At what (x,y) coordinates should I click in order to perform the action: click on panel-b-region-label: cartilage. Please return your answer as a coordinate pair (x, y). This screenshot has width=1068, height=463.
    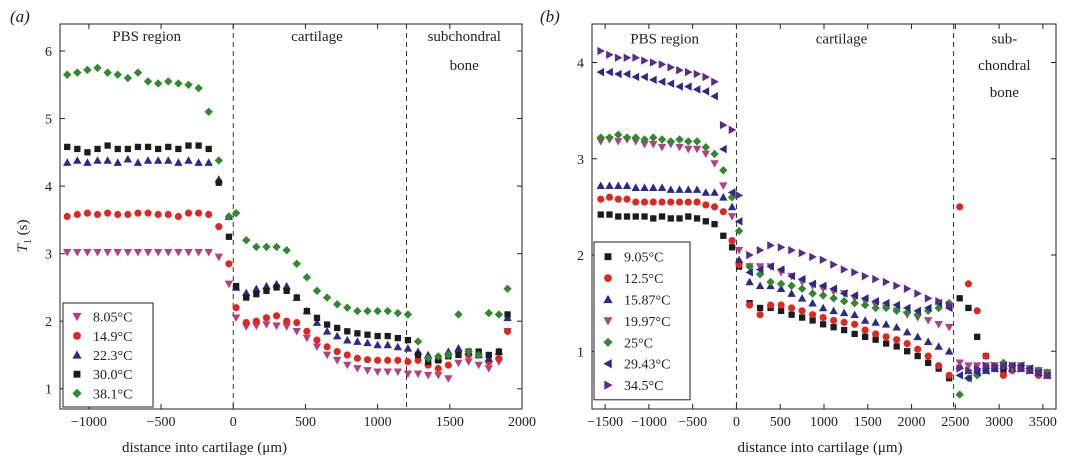
    Looking at the image, I should click on (842, 39).